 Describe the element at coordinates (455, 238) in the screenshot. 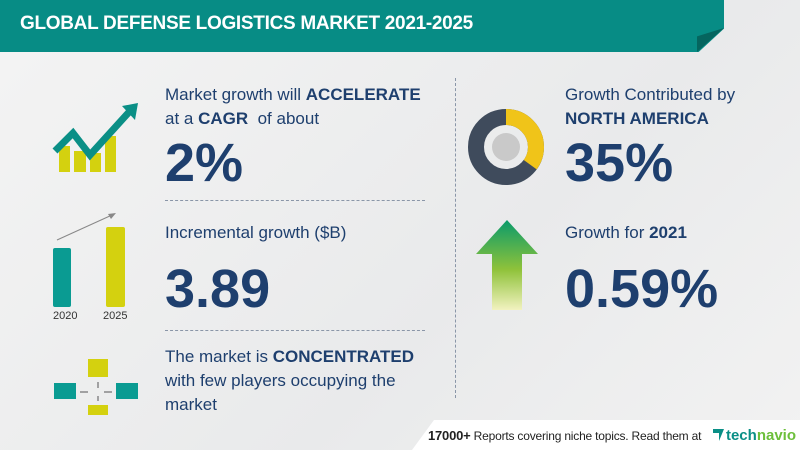

I see `vertical-divider` at that location.